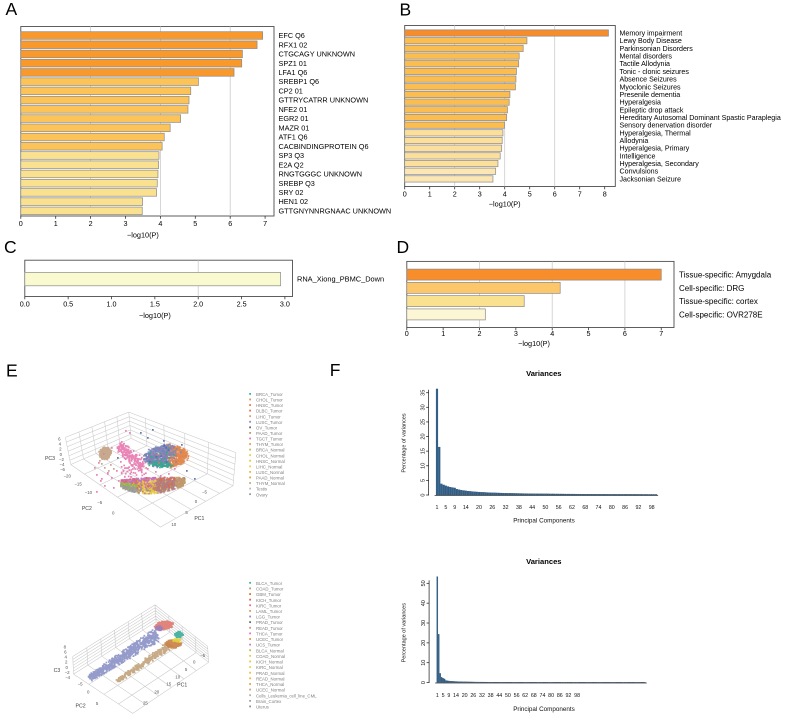 The image size is (787, 719). Describe the element at coordinates (270, 650) in the screenshot. I see `svg-text: BLCA_Normal` at that location.